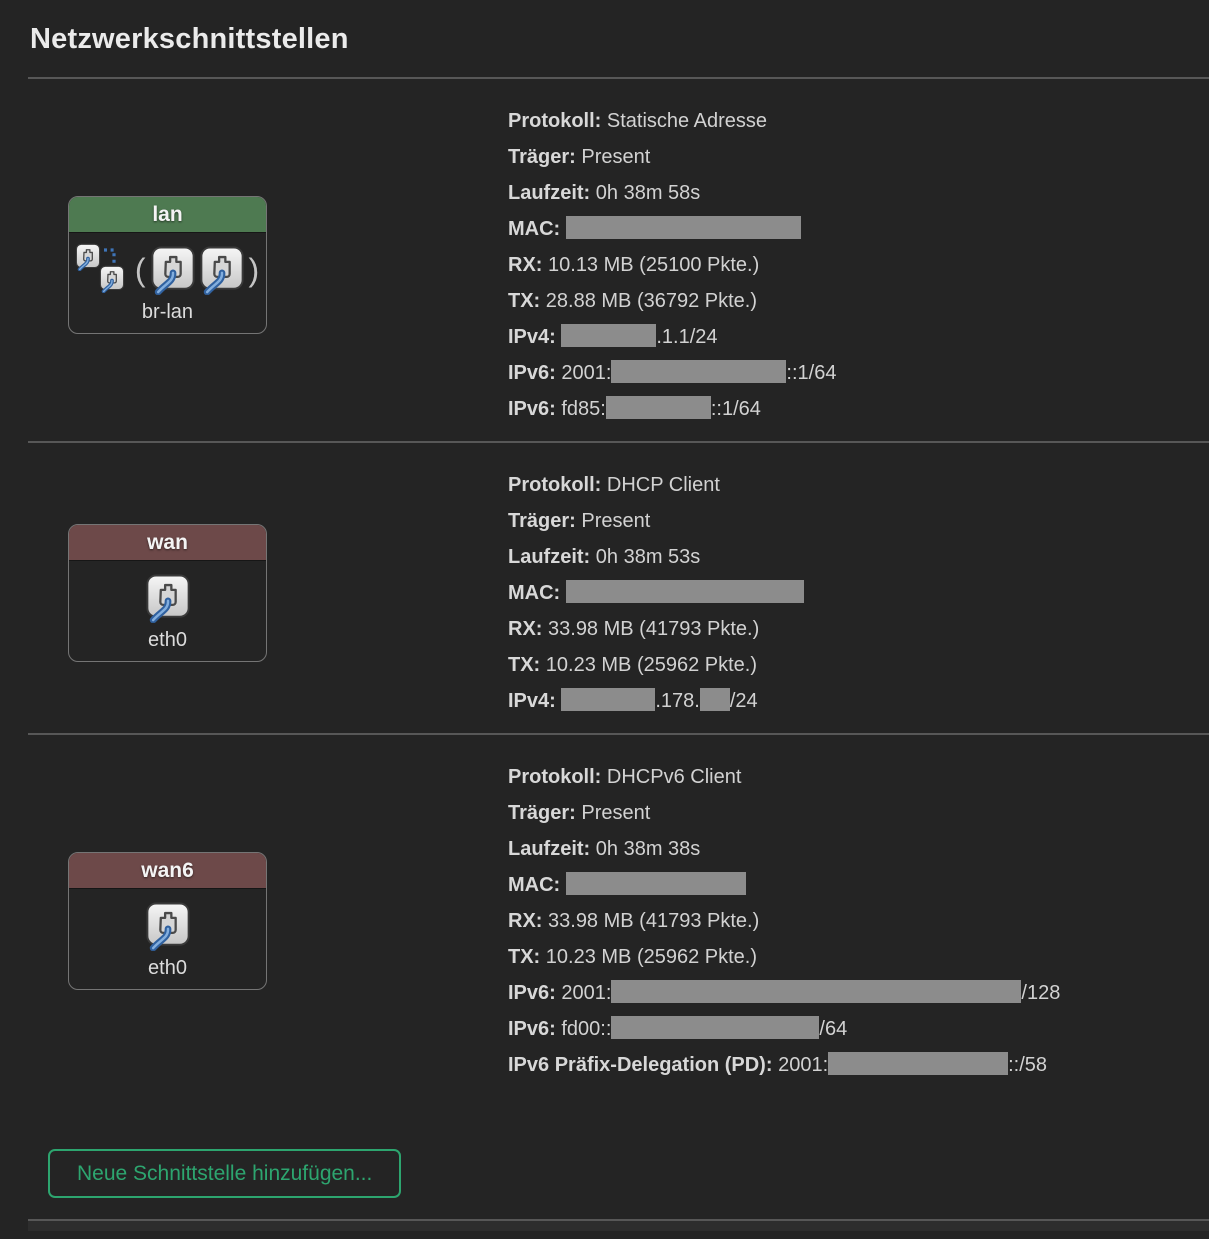 Image resolution: width=1209 pixels, height=1239 pixels. I want to click on interface-box-header: lan, so click(167, 215).